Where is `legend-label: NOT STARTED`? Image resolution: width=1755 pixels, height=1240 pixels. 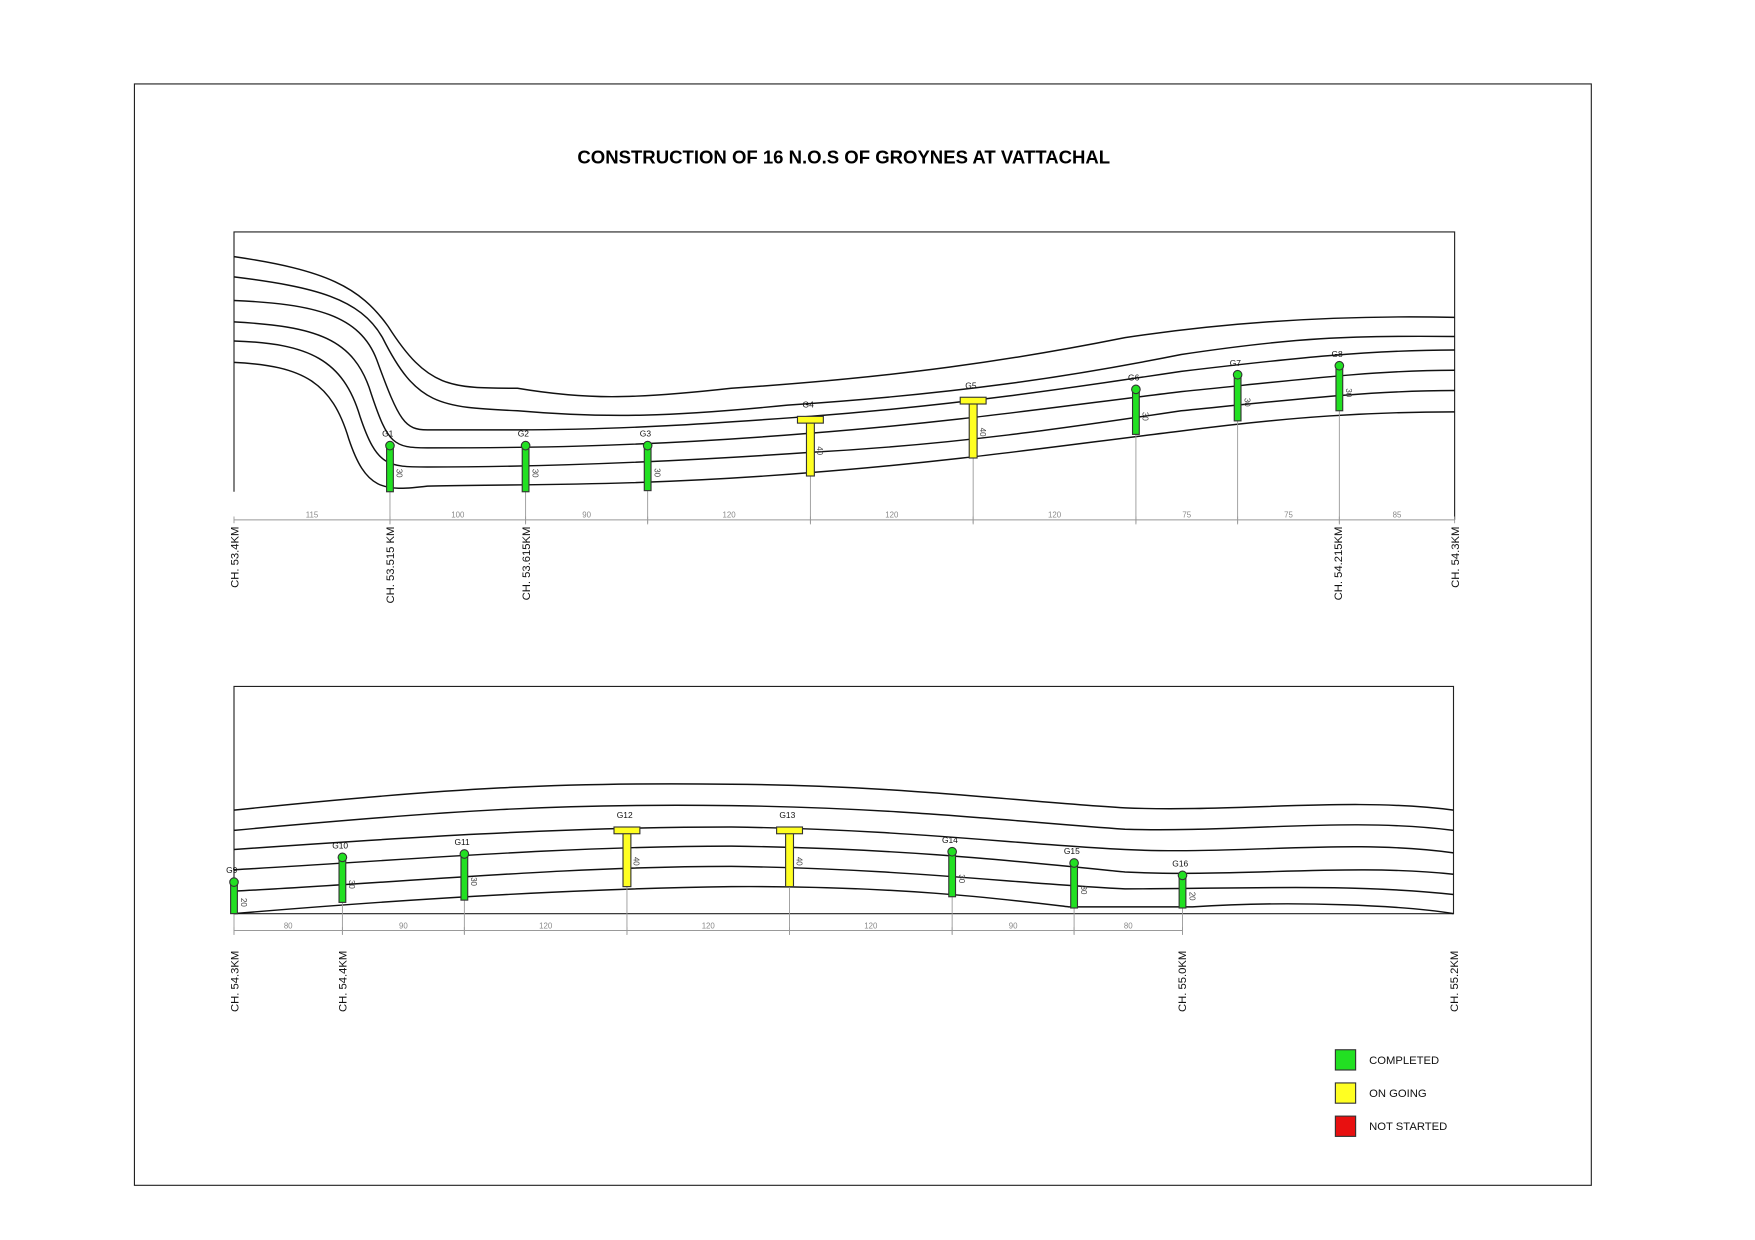 legend-label: NOT STARTED is located at coordinates (1408, 1127).